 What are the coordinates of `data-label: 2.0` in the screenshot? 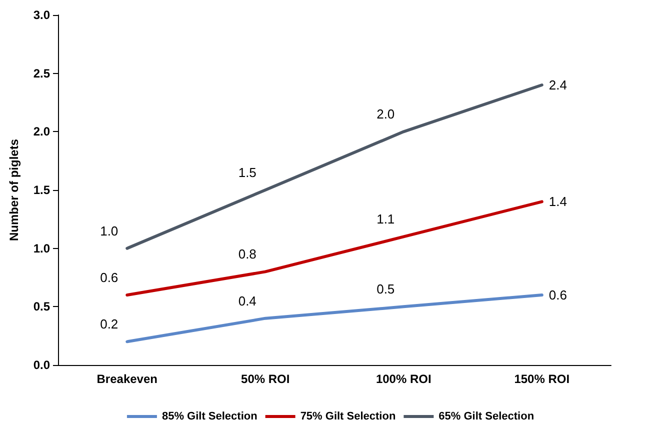 It's located at (385, 114).